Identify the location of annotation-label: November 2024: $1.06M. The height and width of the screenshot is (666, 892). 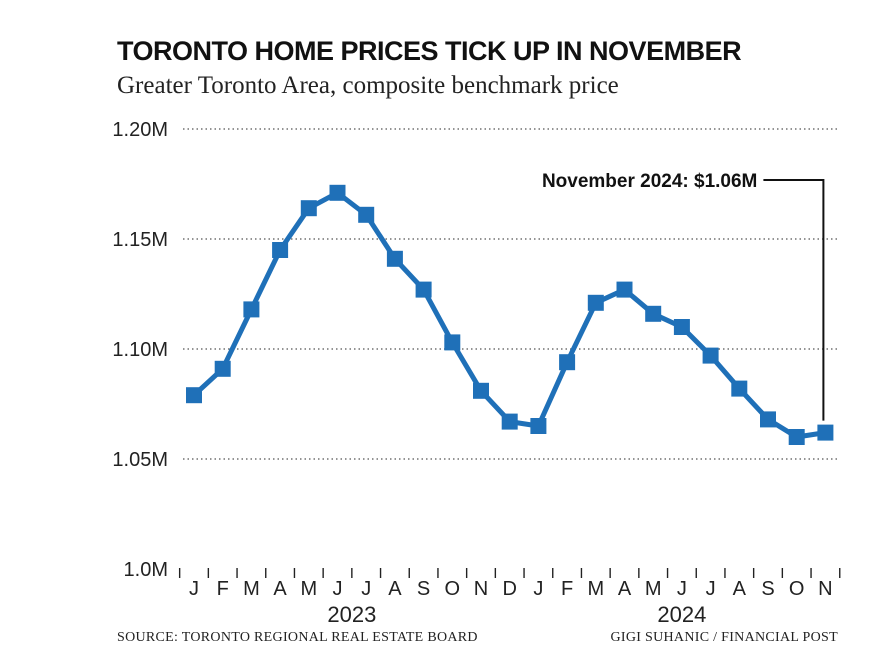
(649, 181).